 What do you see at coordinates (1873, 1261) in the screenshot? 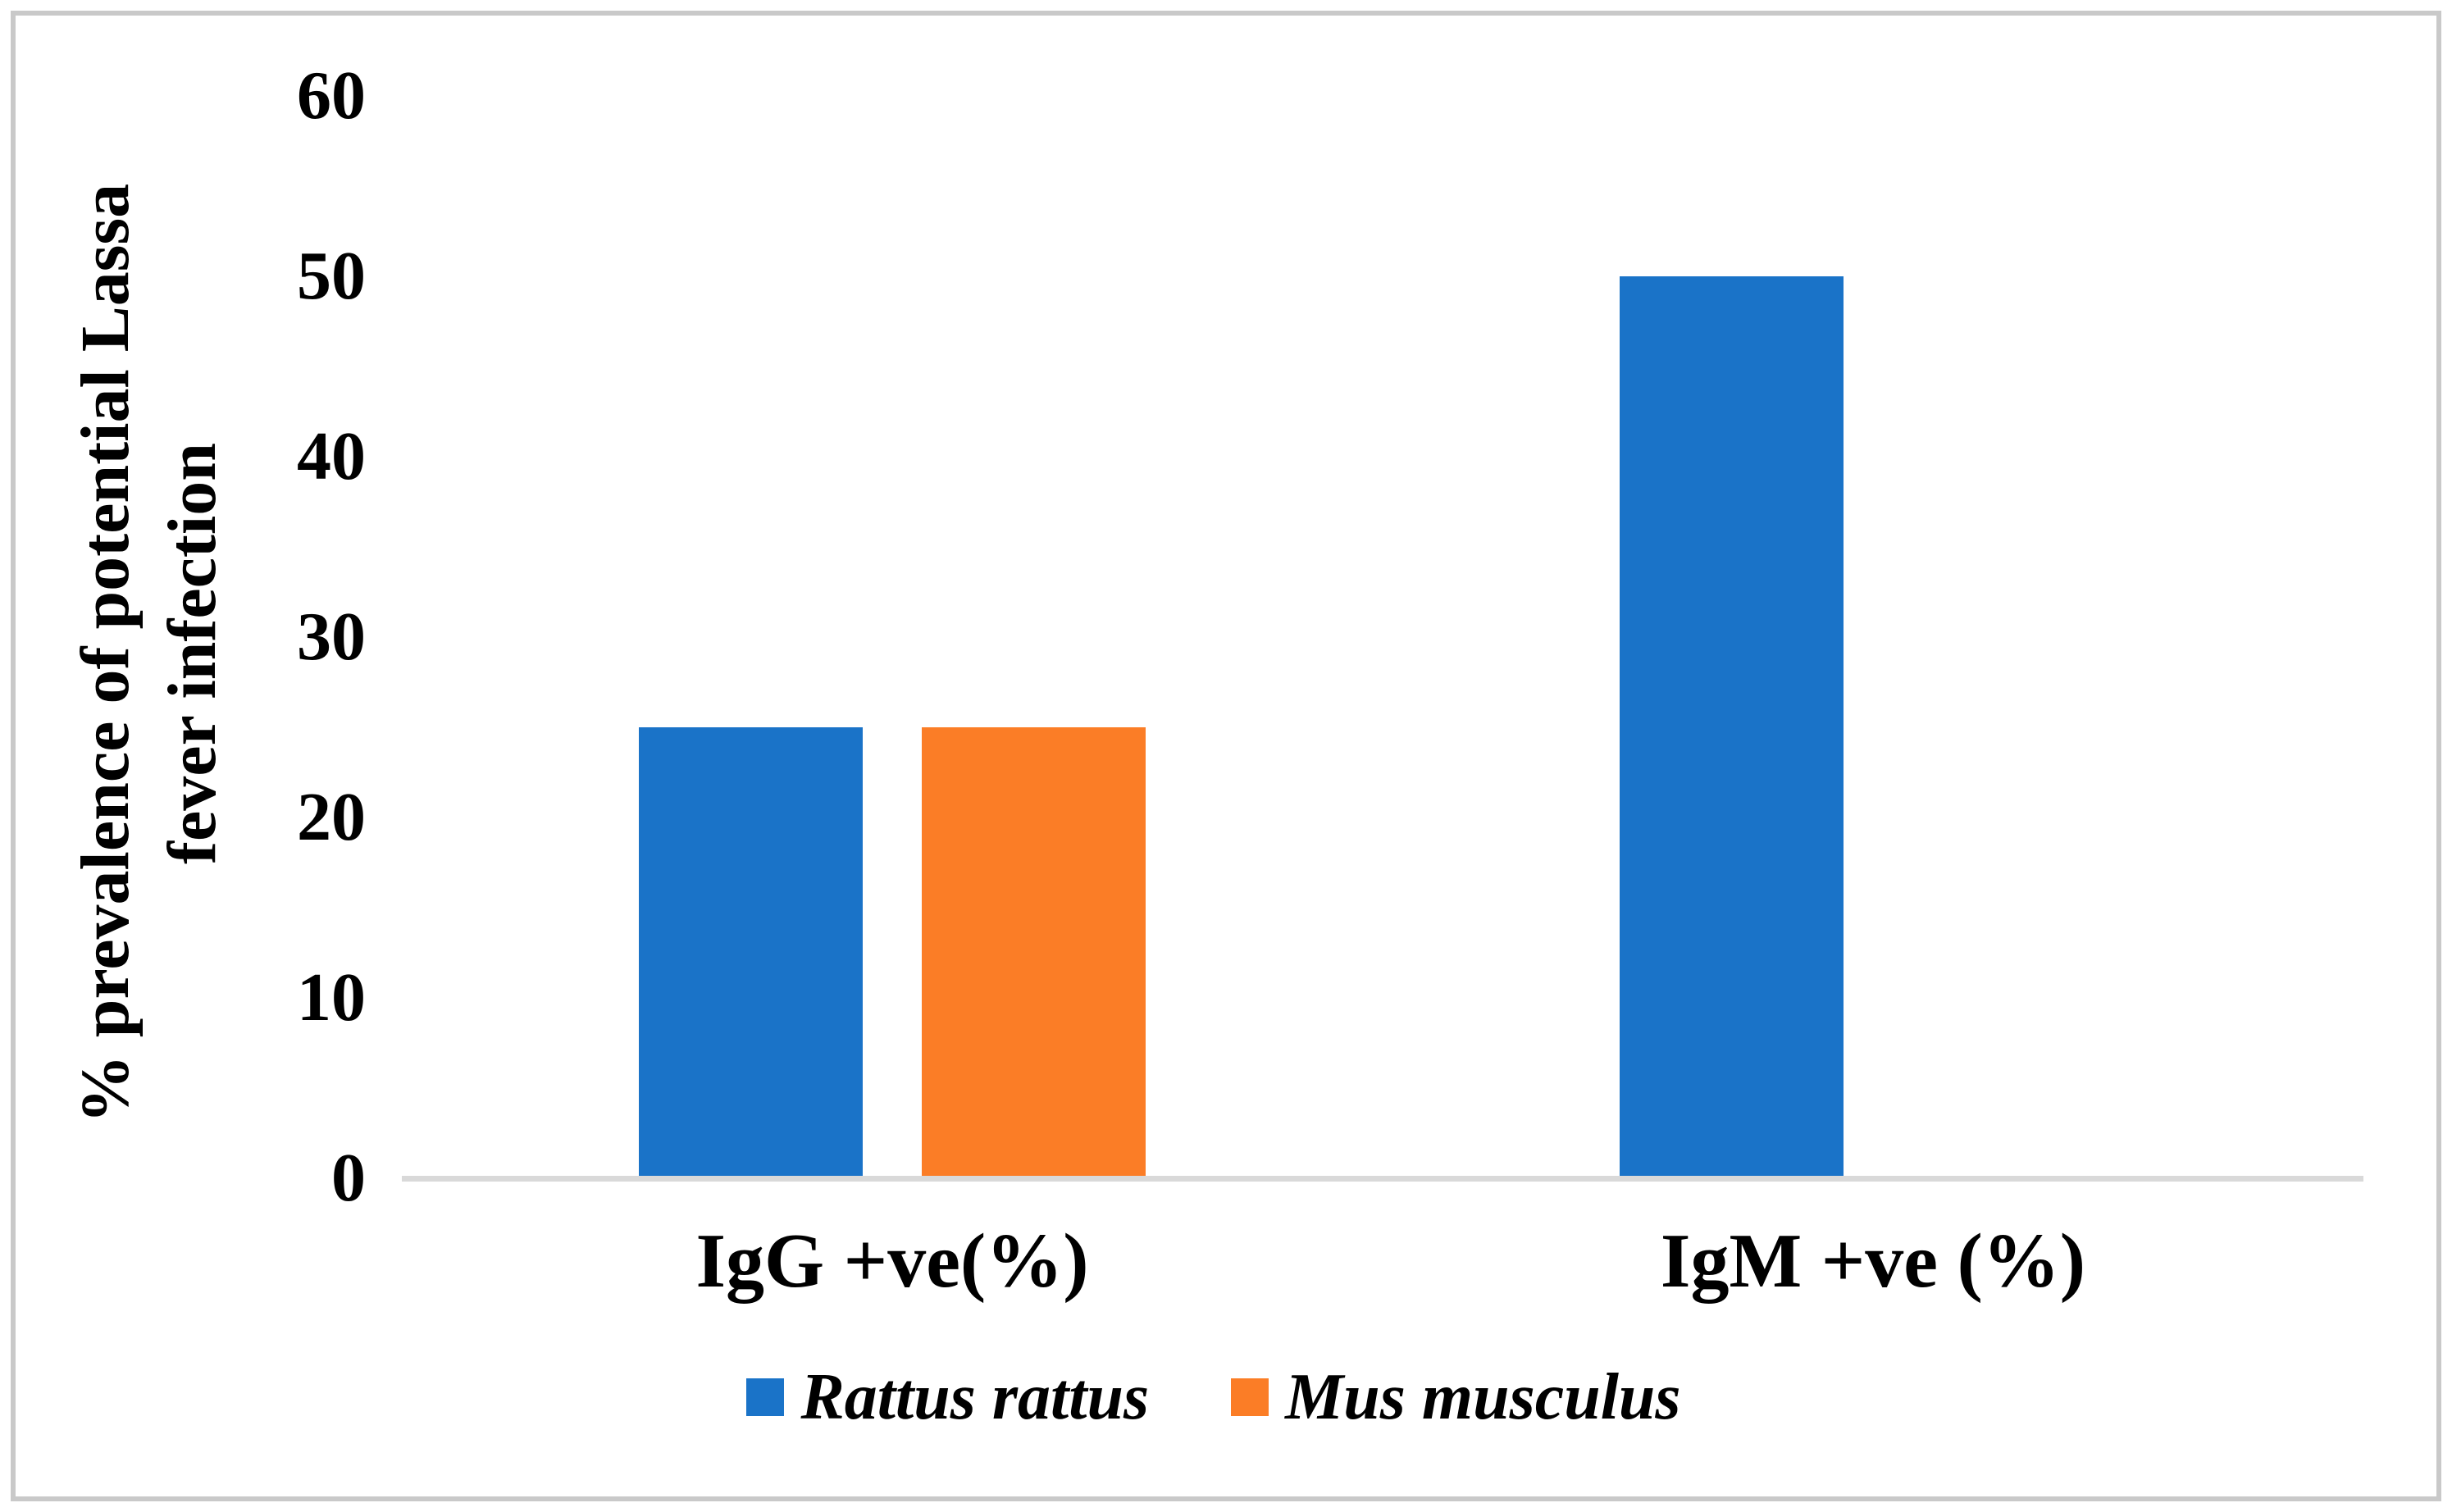
I see `category-label-1: IgM +ve (%)` at bounding box center [1873, 1261].